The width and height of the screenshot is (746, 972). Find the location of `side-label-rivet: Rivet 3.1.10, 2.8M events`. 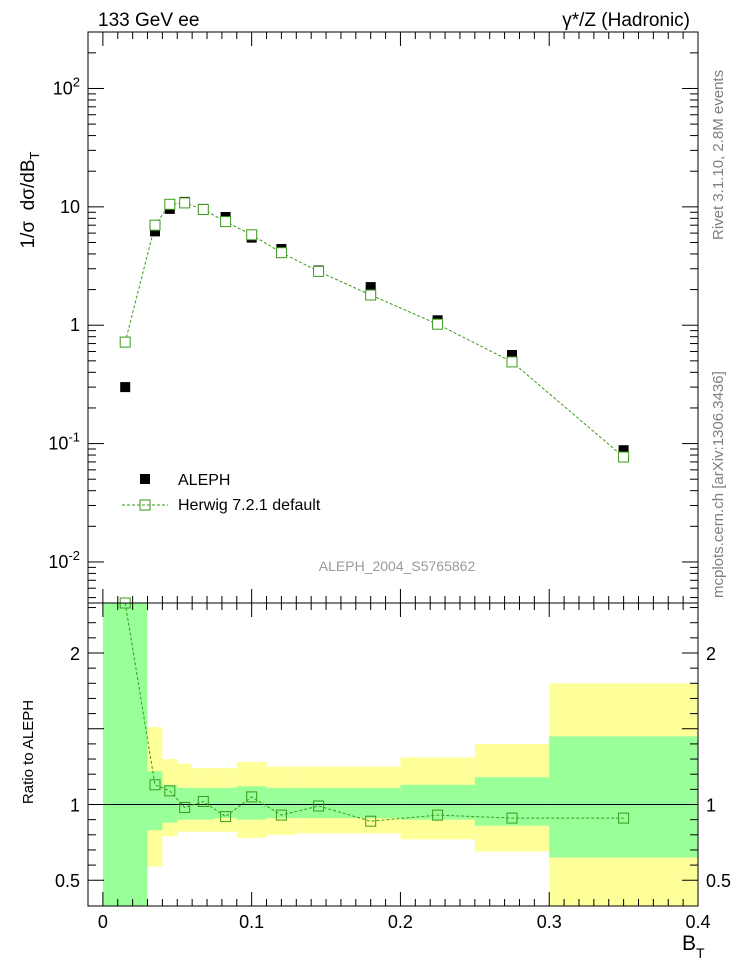

side-label-rivet: Rivet 3.1.10, 2.8M events is located at coordinates (718, 154).